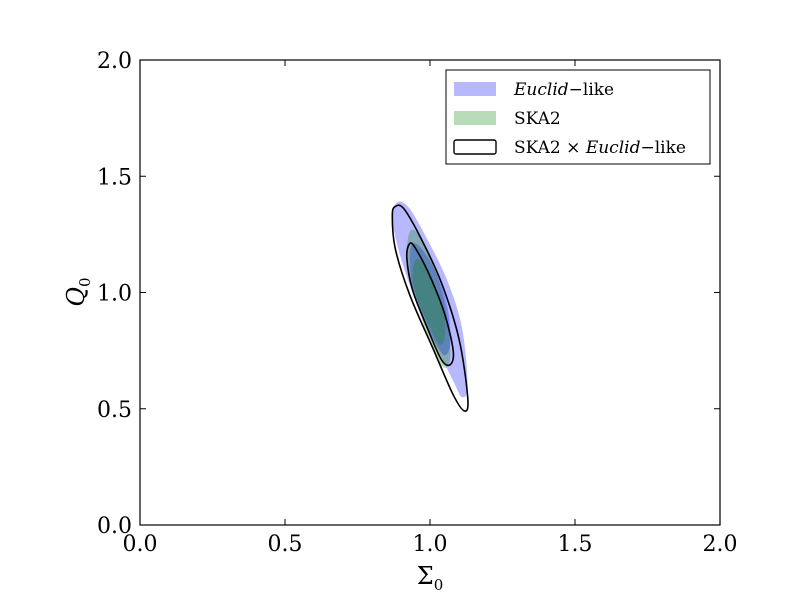 Image resolution: width=800 pixels, height=600 pixels. Describe the element at coordinates (140, 544) in the screenshot. I see `x-tick-label: 0.0` at that location.